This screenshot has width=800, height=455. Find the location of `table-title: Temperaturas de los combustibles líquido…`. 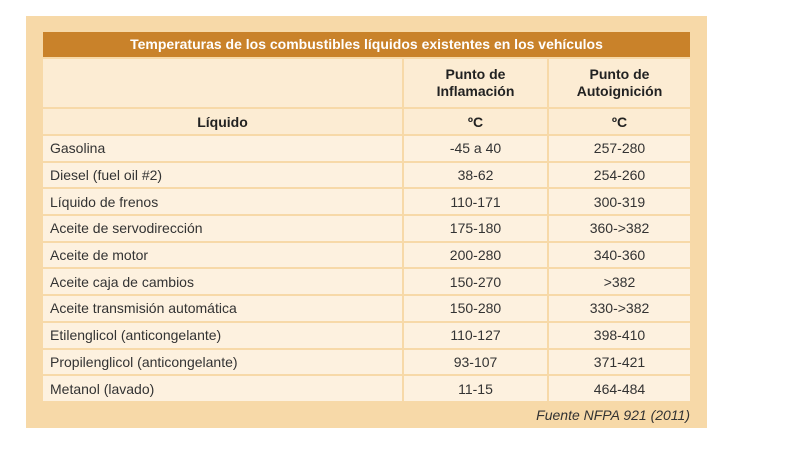

table-title: Temperaturas de los combustibles líquido… is located at coordinates (366, 44).